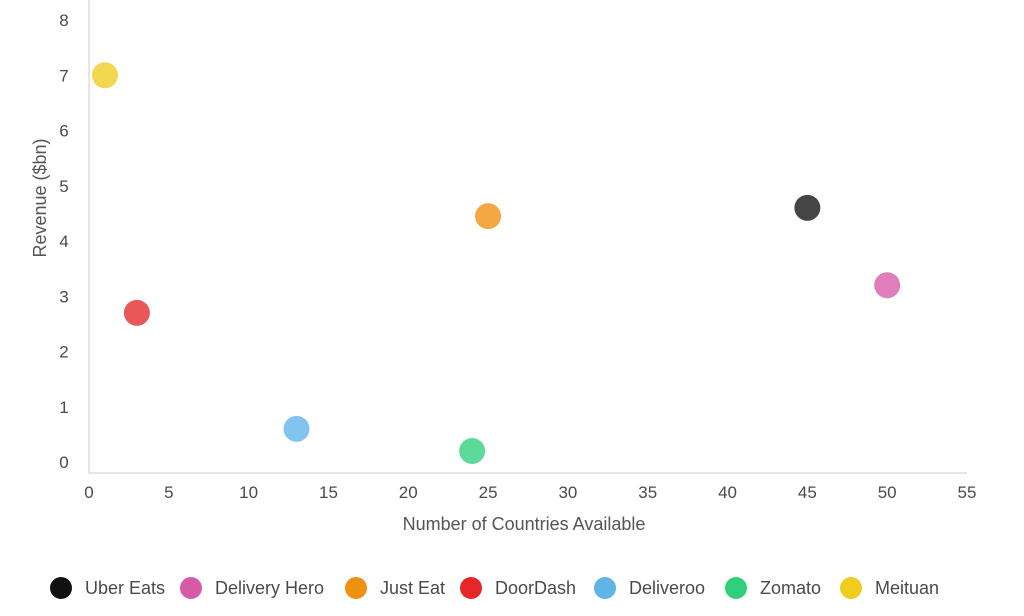 The width and height of the screenshot is (1024, 616). I want to click on legend-item: Zomato, so click(773, 588).